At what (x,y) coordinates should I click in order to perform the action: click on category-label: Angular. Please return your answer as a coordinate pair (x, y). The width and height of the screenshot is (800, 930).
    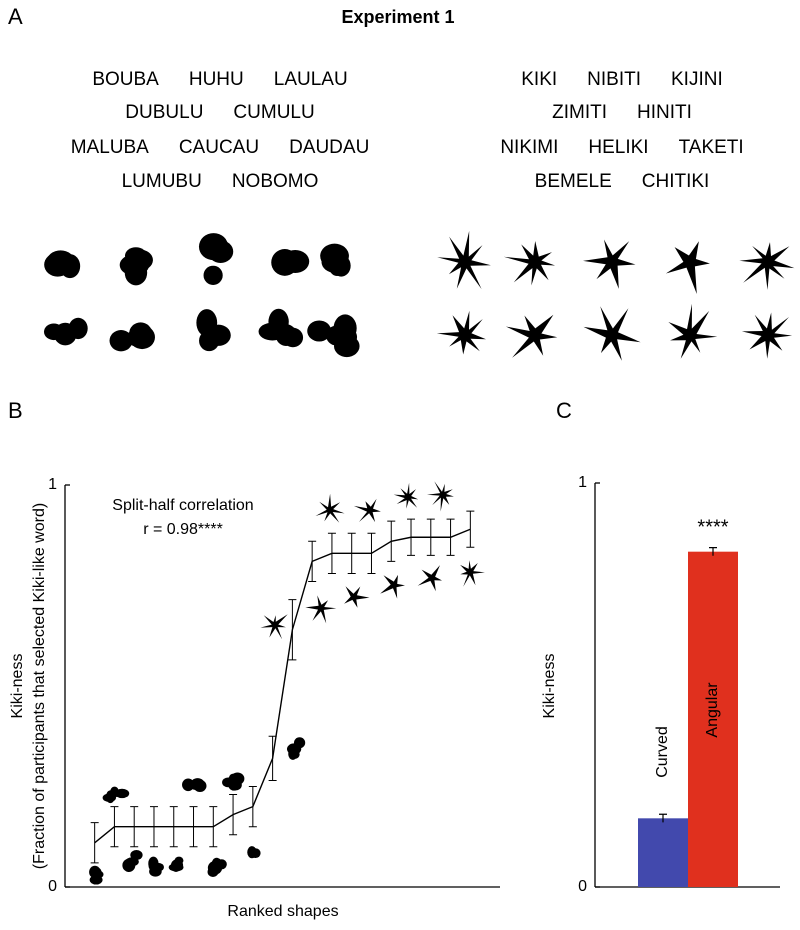
    Looking at the image, I should click on (712, 710).